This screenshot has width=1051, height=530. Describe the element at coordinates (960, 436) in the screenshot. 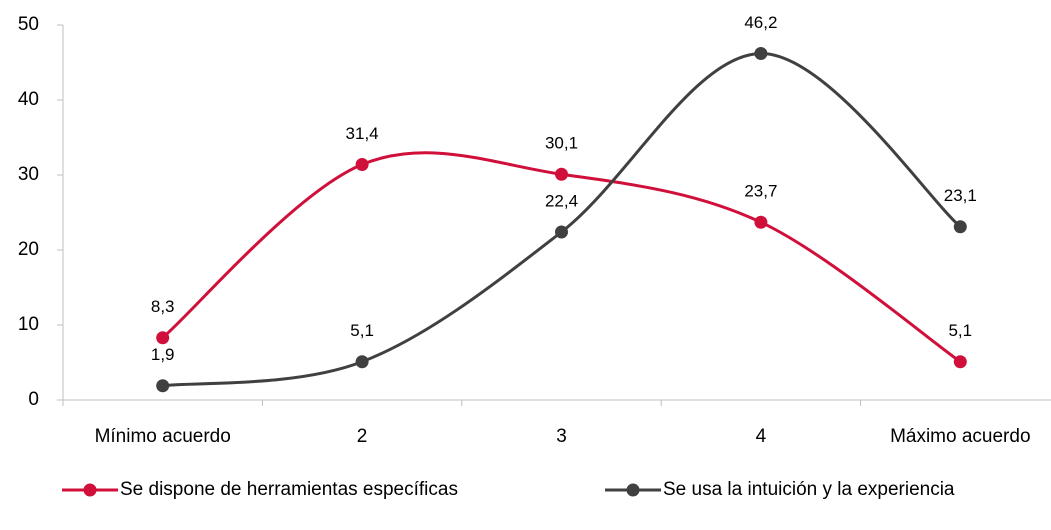

I see `x-tick-label: Máximo acuerdo` at that location.